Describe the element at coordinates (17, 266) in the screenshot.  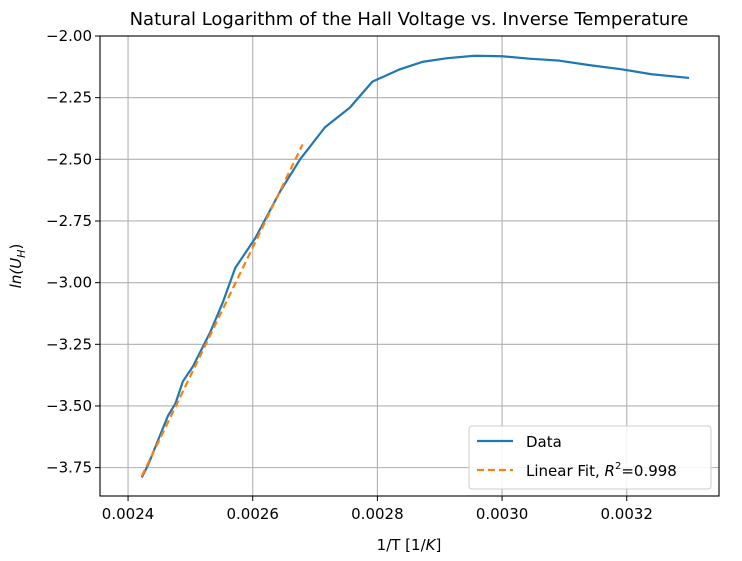
I see `y-axis-label: ln(UH)` at that location.